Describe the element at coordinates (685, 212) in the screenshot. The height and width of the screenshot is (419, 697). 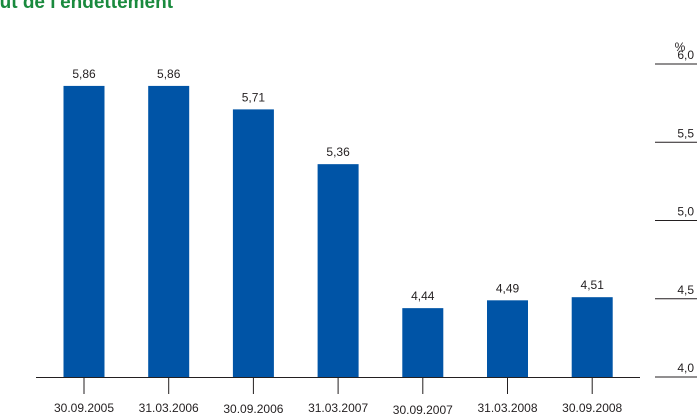
I see `y-tick-label: 5,0` at that location.